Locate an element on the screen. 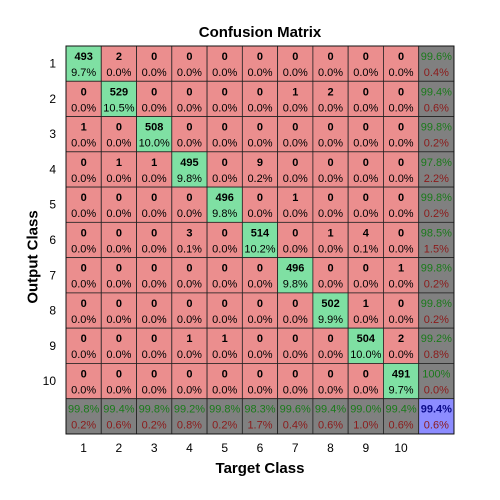 The image size is (500, 500). y-tick-label-1: 1 is located at coordinates (52, 64).